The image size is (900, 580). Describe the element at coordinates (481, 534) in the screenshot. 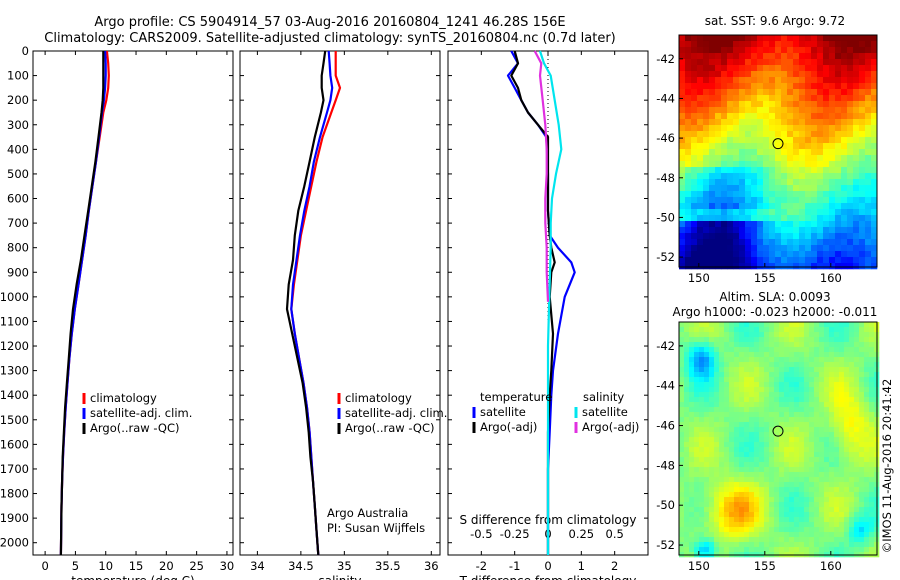

I see `s-tick-label: -0.5` at that location.